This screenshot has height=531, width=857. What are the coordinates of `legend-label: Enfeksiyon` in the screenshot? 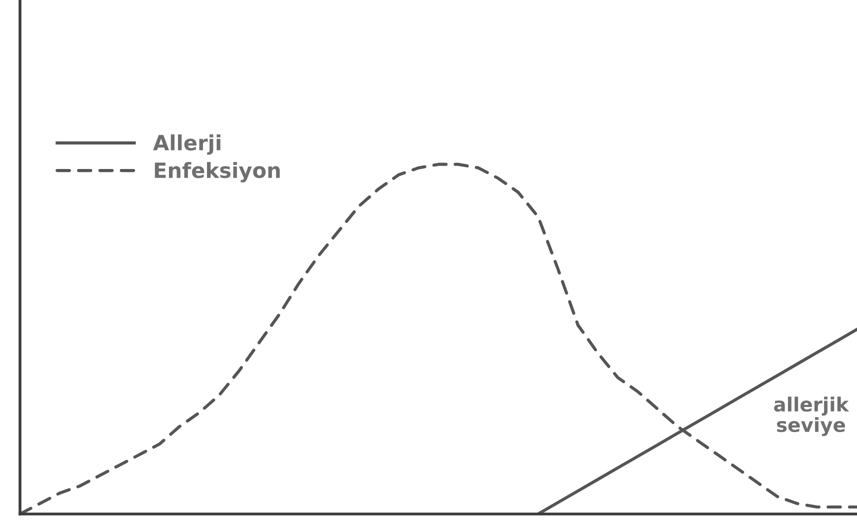 It's located at (217, 172).